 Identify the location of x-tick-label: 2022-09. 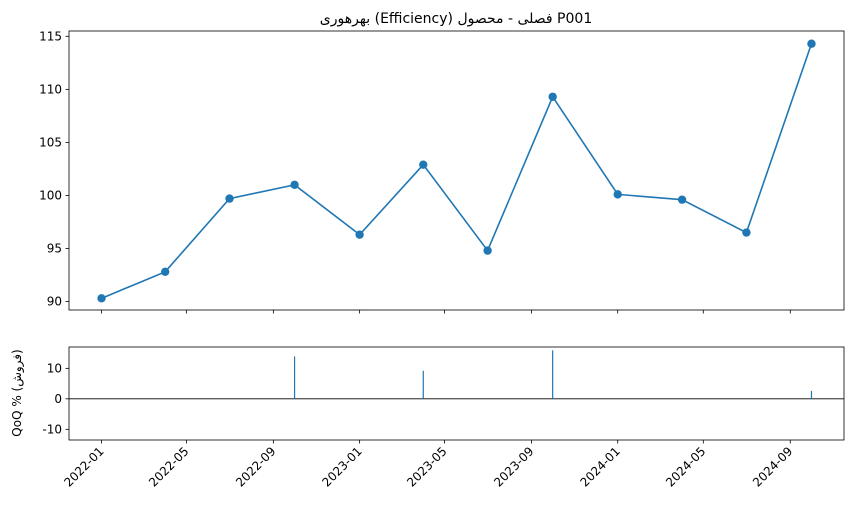
(255, 466).